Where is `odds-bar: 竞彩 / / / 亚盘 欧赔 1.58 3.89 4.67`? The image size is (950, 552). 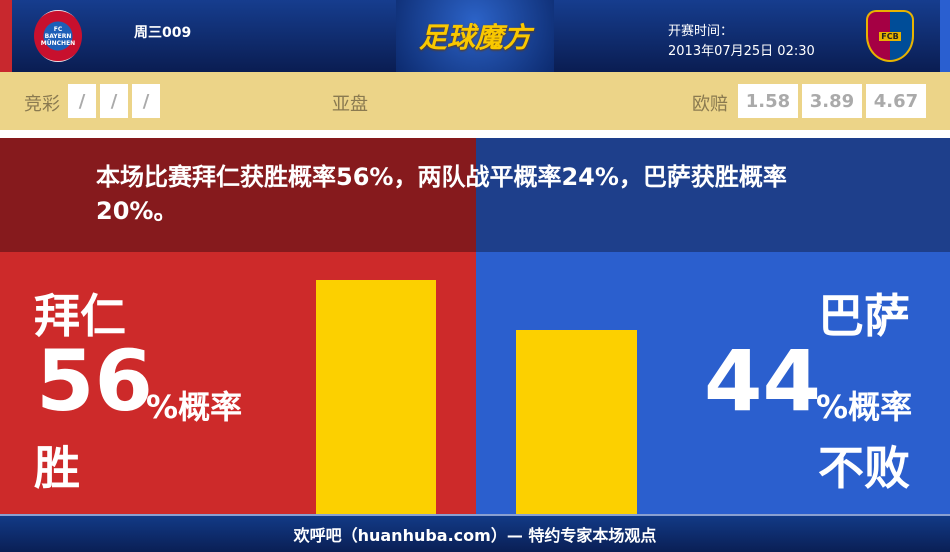
odds-bar: 竞彩 / / / 亚盘 欧赔 1.58 3.89 4.67 is located at coordinates (475, 101).